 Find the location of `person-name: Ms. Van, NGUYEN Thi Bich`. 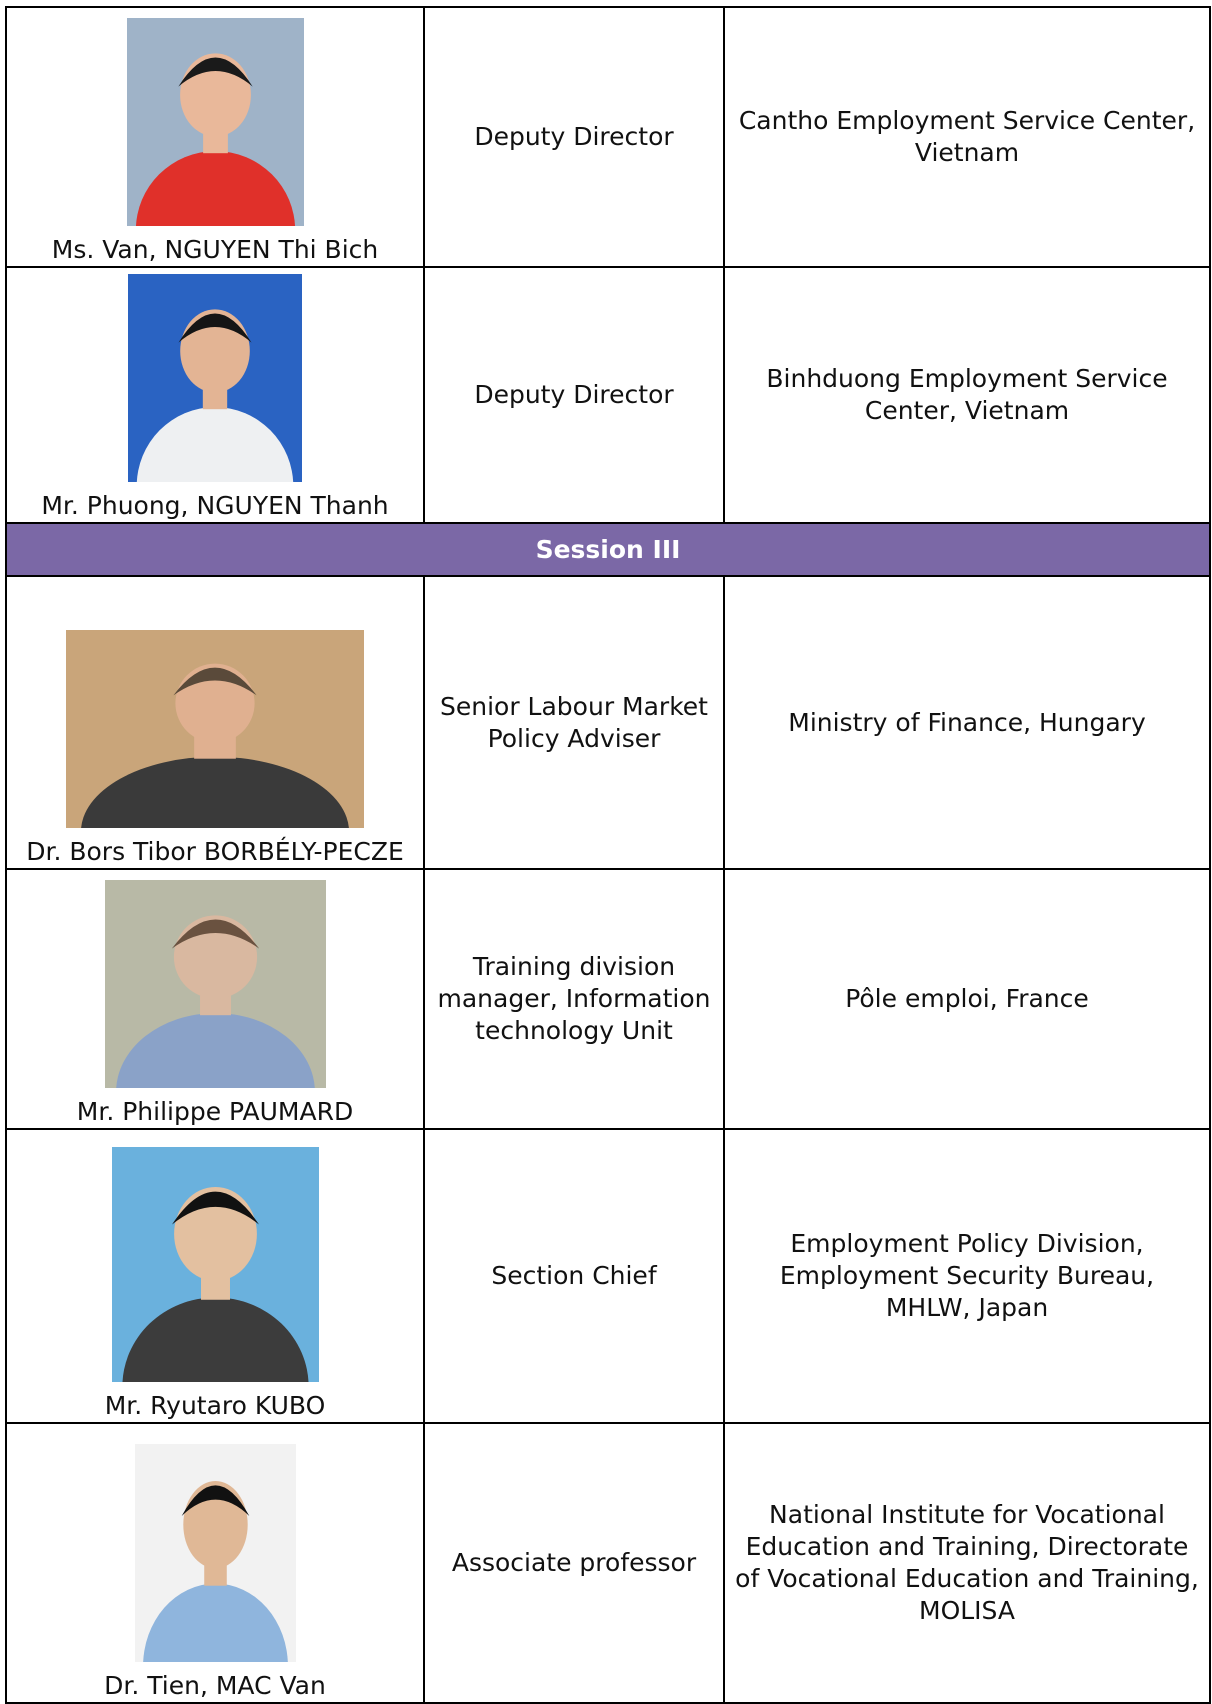

person-name: Ms. Van, NGUYEN Thi Bich is located at coordinates (215, 249).